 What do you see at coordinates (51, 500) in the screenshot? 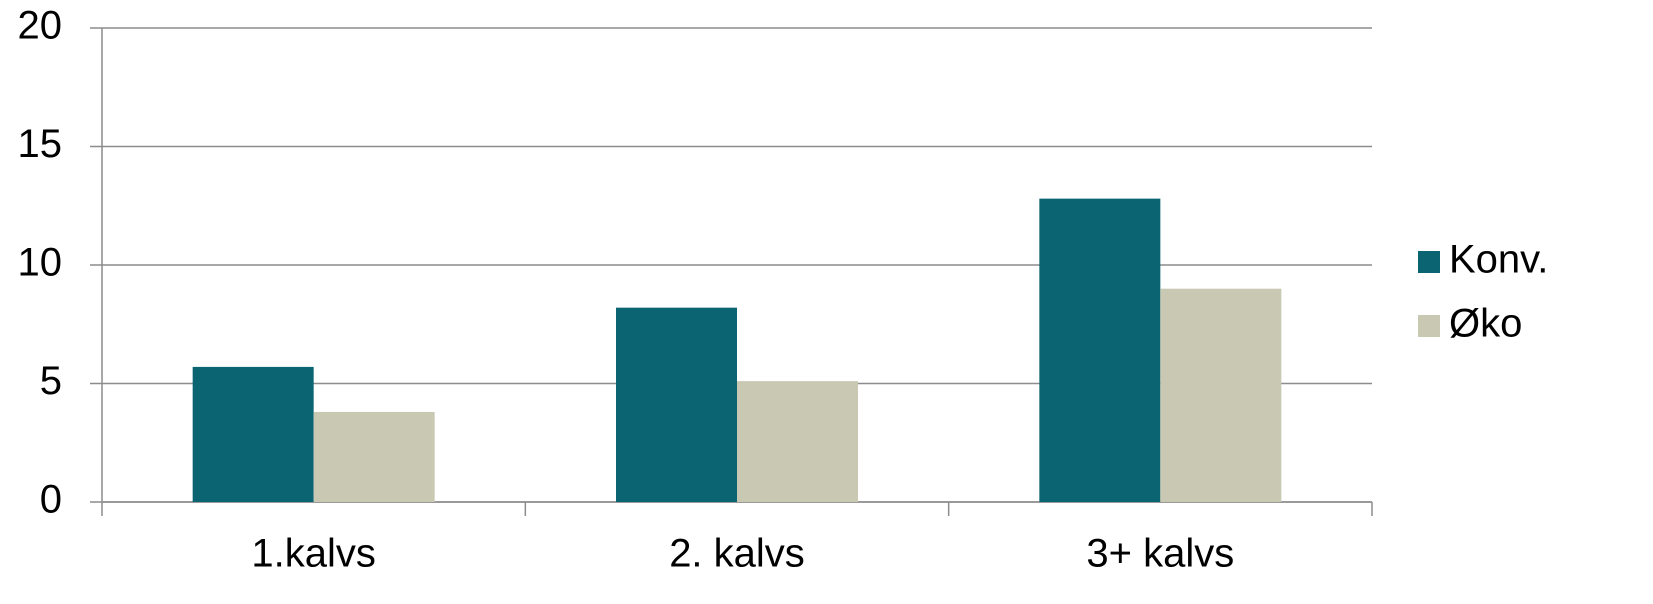
I see `y-tick-label: 0` at bounding box center [51, 500].